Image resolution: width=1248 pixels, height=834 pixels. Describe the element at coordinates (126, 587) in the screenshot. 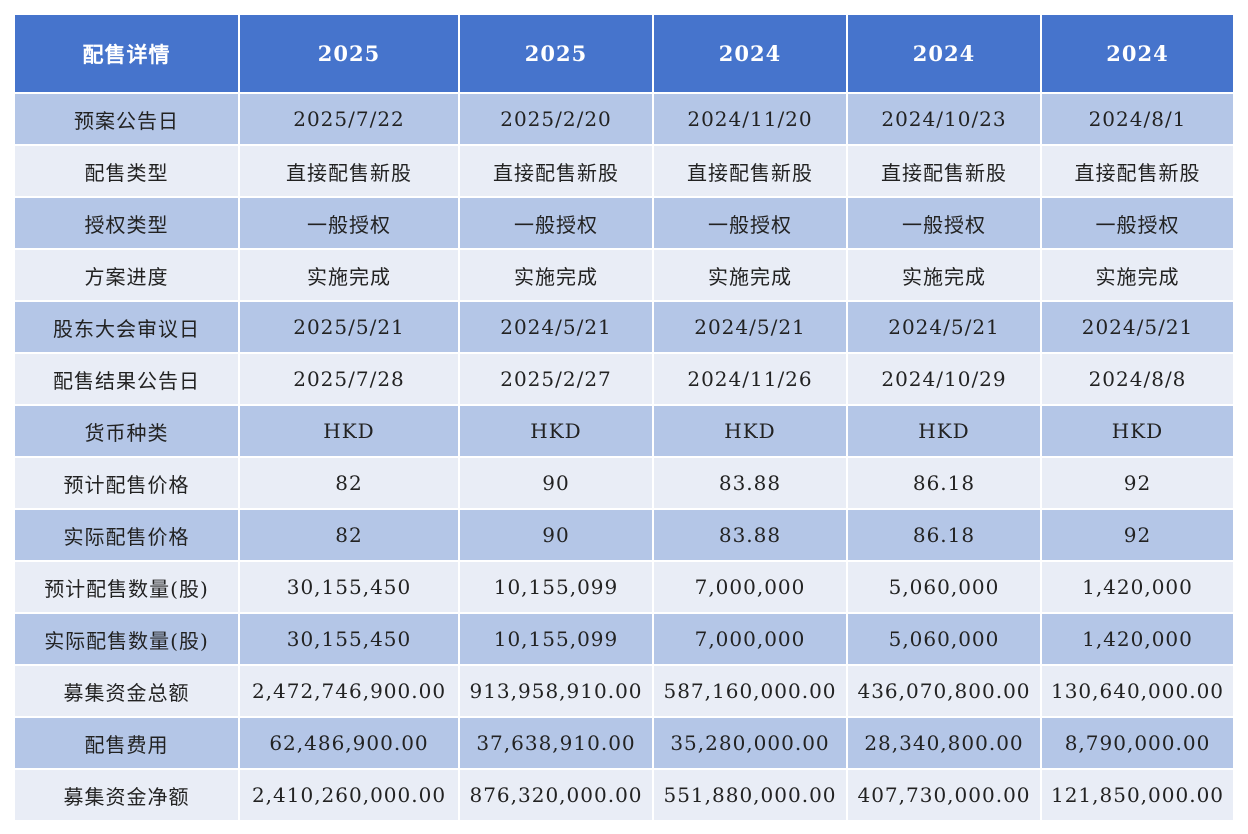

I see `row-label: 预计配售数量(股)` at that location.